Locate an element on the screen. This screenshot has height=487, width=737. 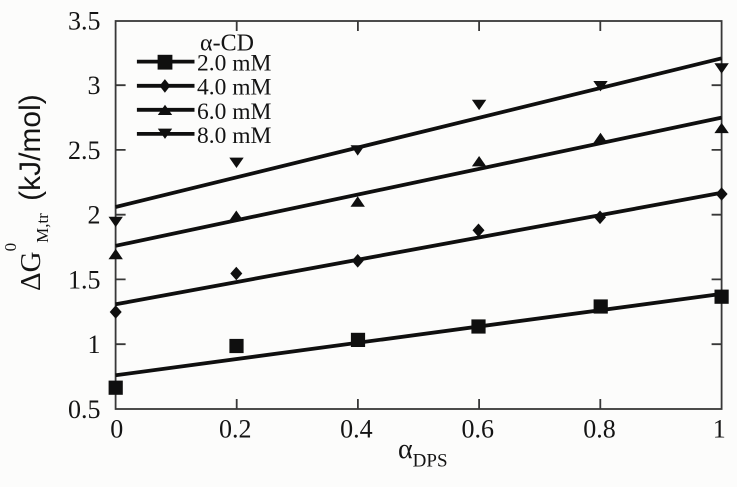
svg-text: 3.5 is located at coordinates (84, 21).